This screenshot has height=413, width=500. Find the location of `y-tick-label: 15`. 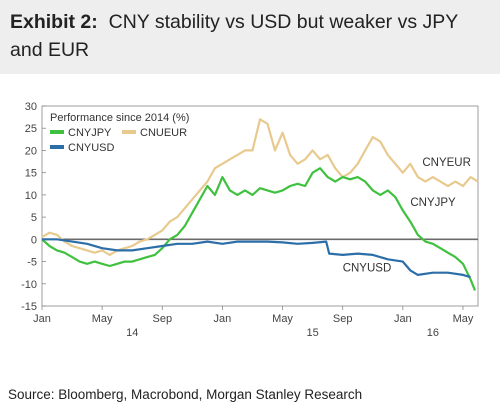

y-tick-label: 15 is located at coordinates (31, 174).